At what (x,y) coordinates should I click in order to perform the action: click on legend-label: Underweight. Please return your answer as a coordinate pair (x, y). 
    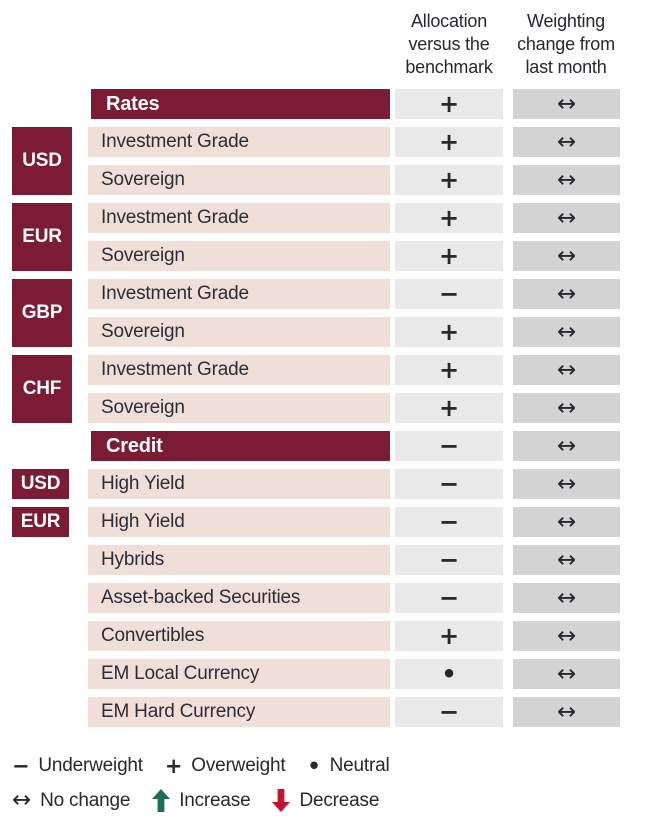
    Looking at the image, I should click on (90, 765).